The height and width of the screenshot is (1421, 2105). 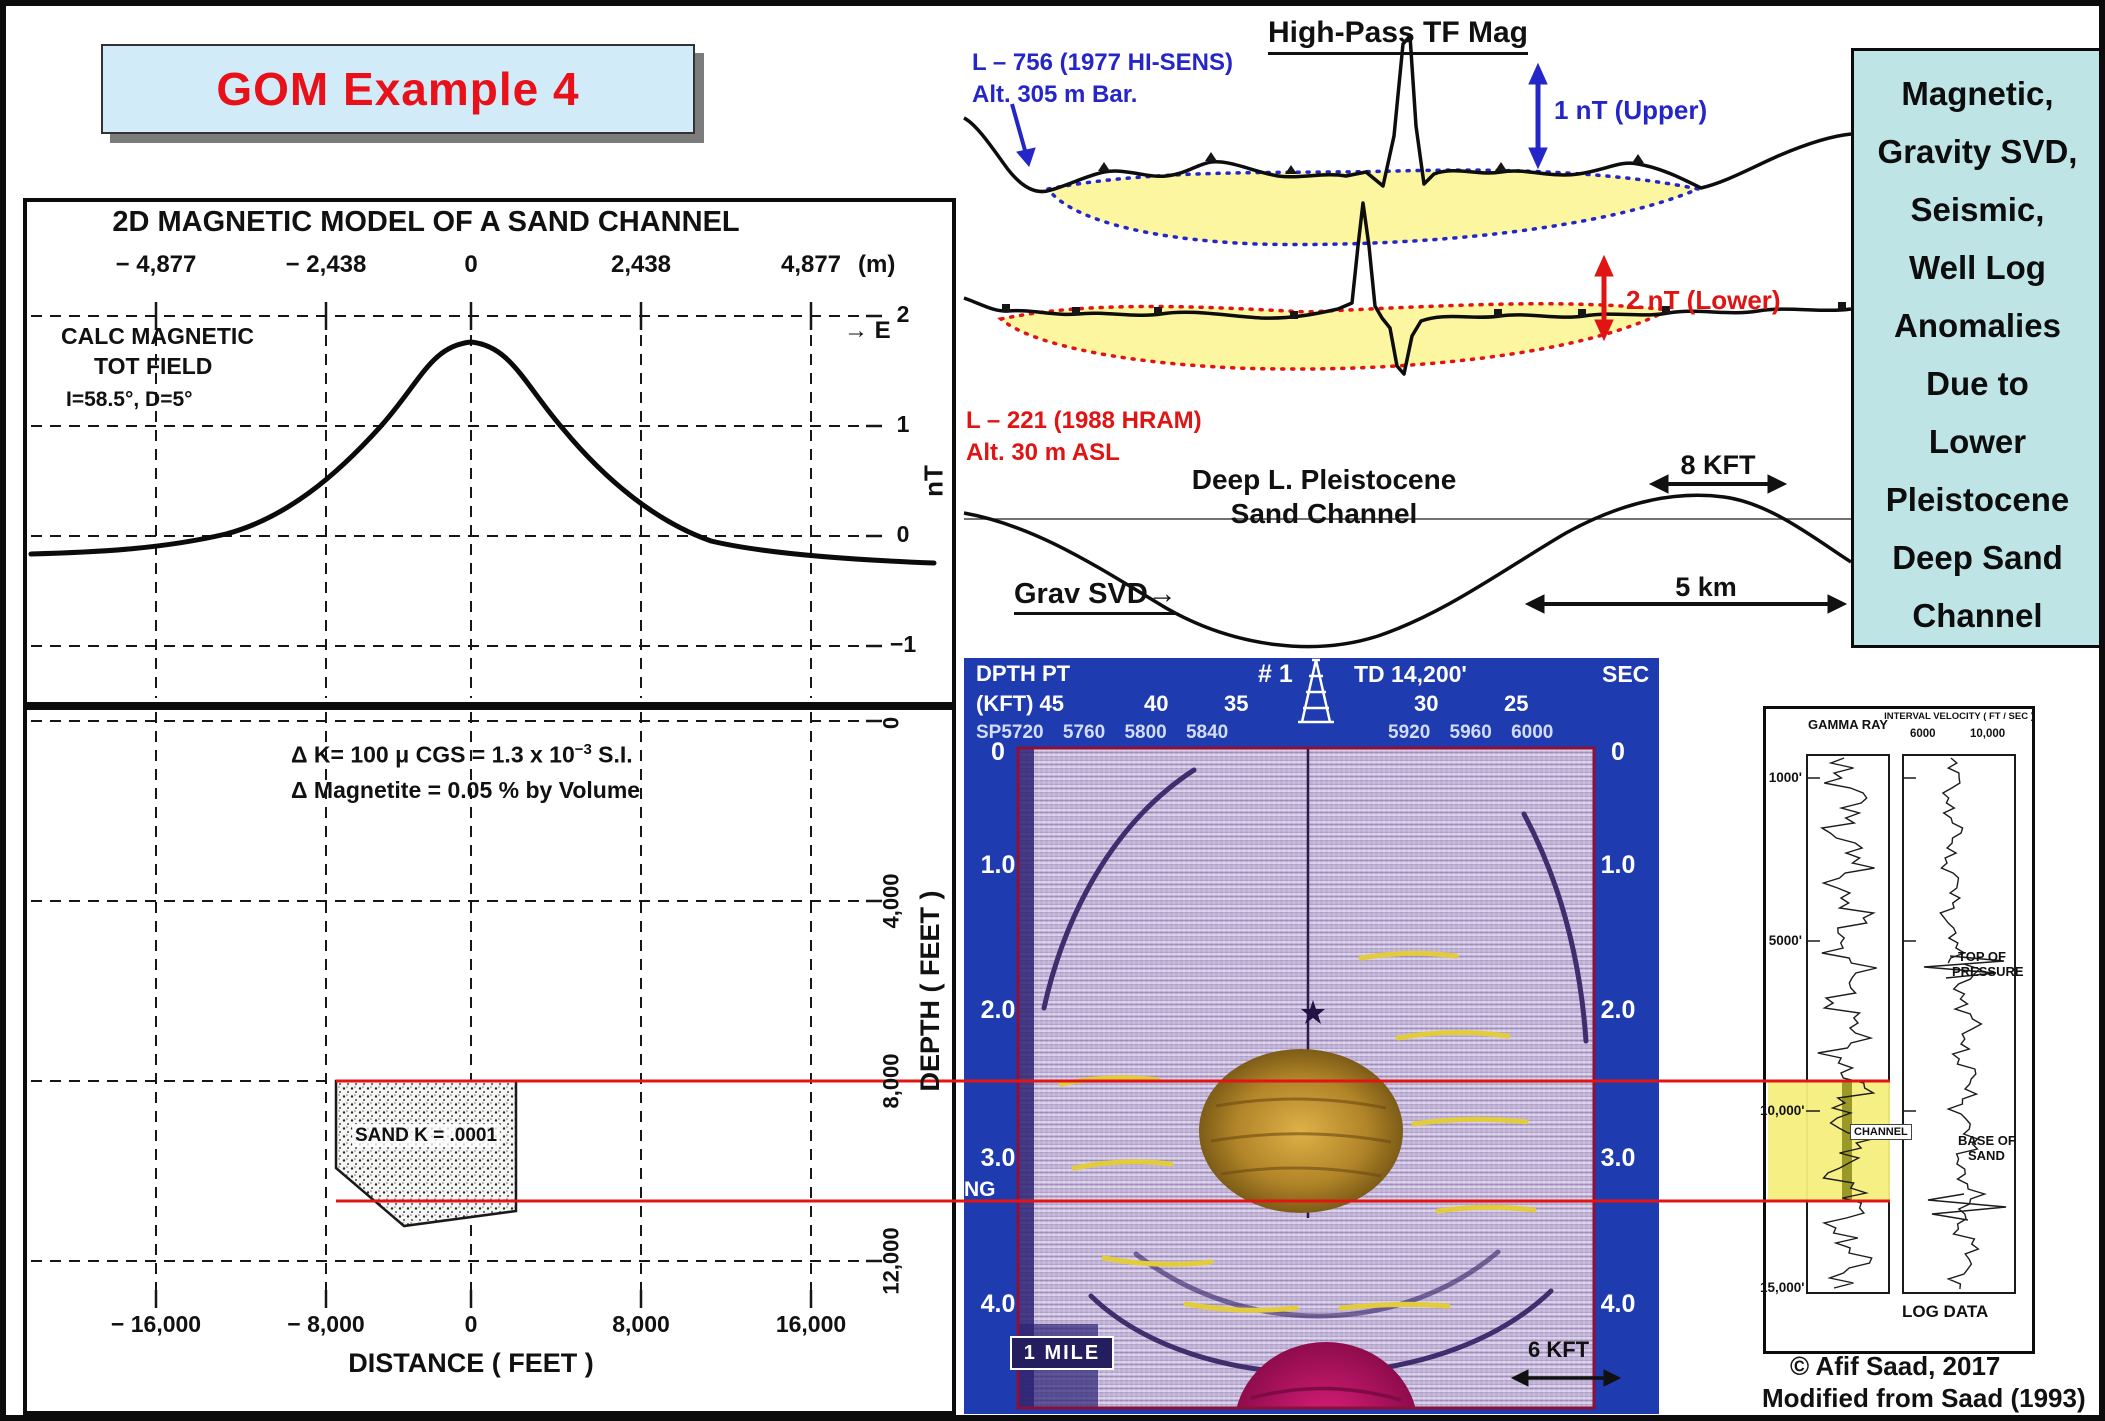 I want to click on upper-line-label-1: L – 756 (1977 HI-SENS), so click(x=1103, y=62).